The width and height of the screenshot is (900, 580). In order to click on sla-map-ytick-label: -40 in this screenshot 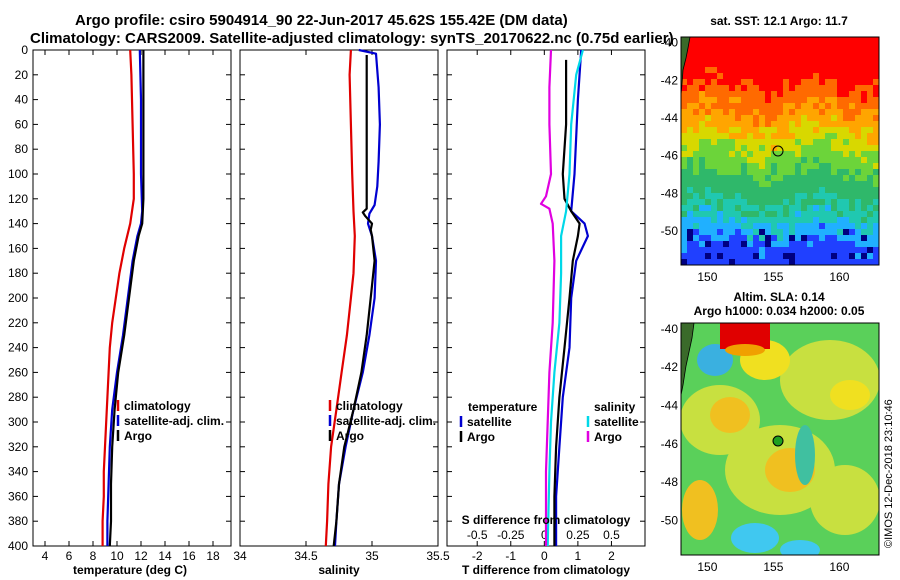, I will do `click(670, 329)`.